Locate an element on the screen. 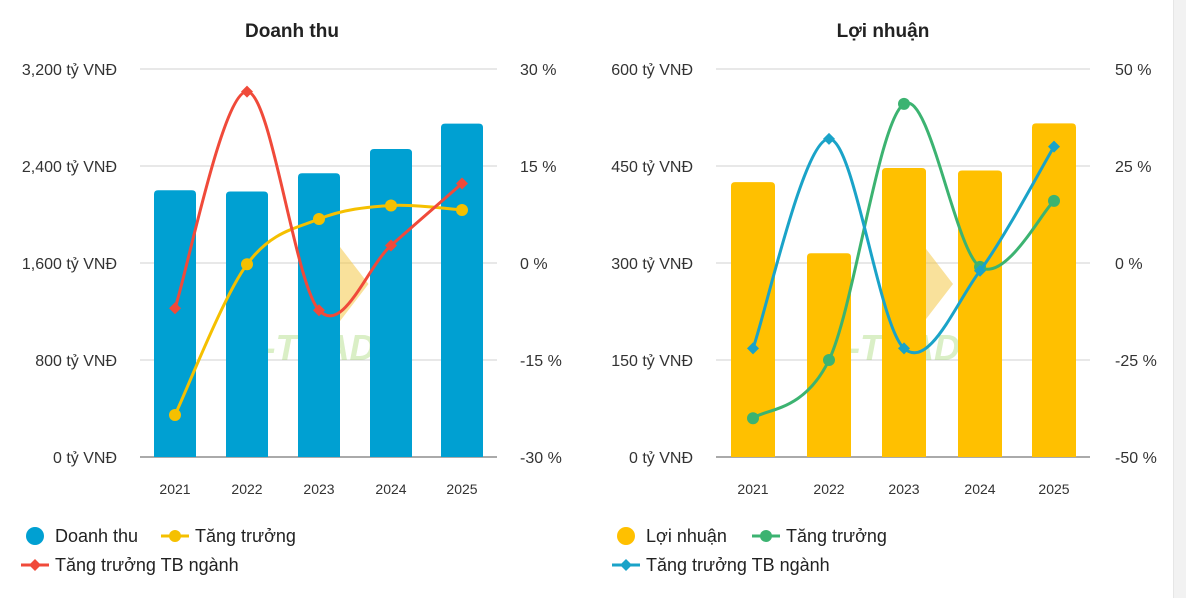 This screenshot has width=1186, height=598. left-axis-tick-label: 1,600 tỷ VNĐ is located at coordinates (69, 264).